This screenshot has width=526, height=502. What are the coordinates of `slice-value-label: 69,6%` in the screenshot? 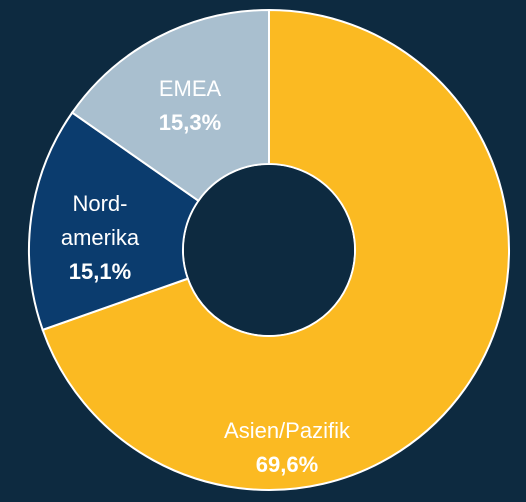 It's located at (287, 464).